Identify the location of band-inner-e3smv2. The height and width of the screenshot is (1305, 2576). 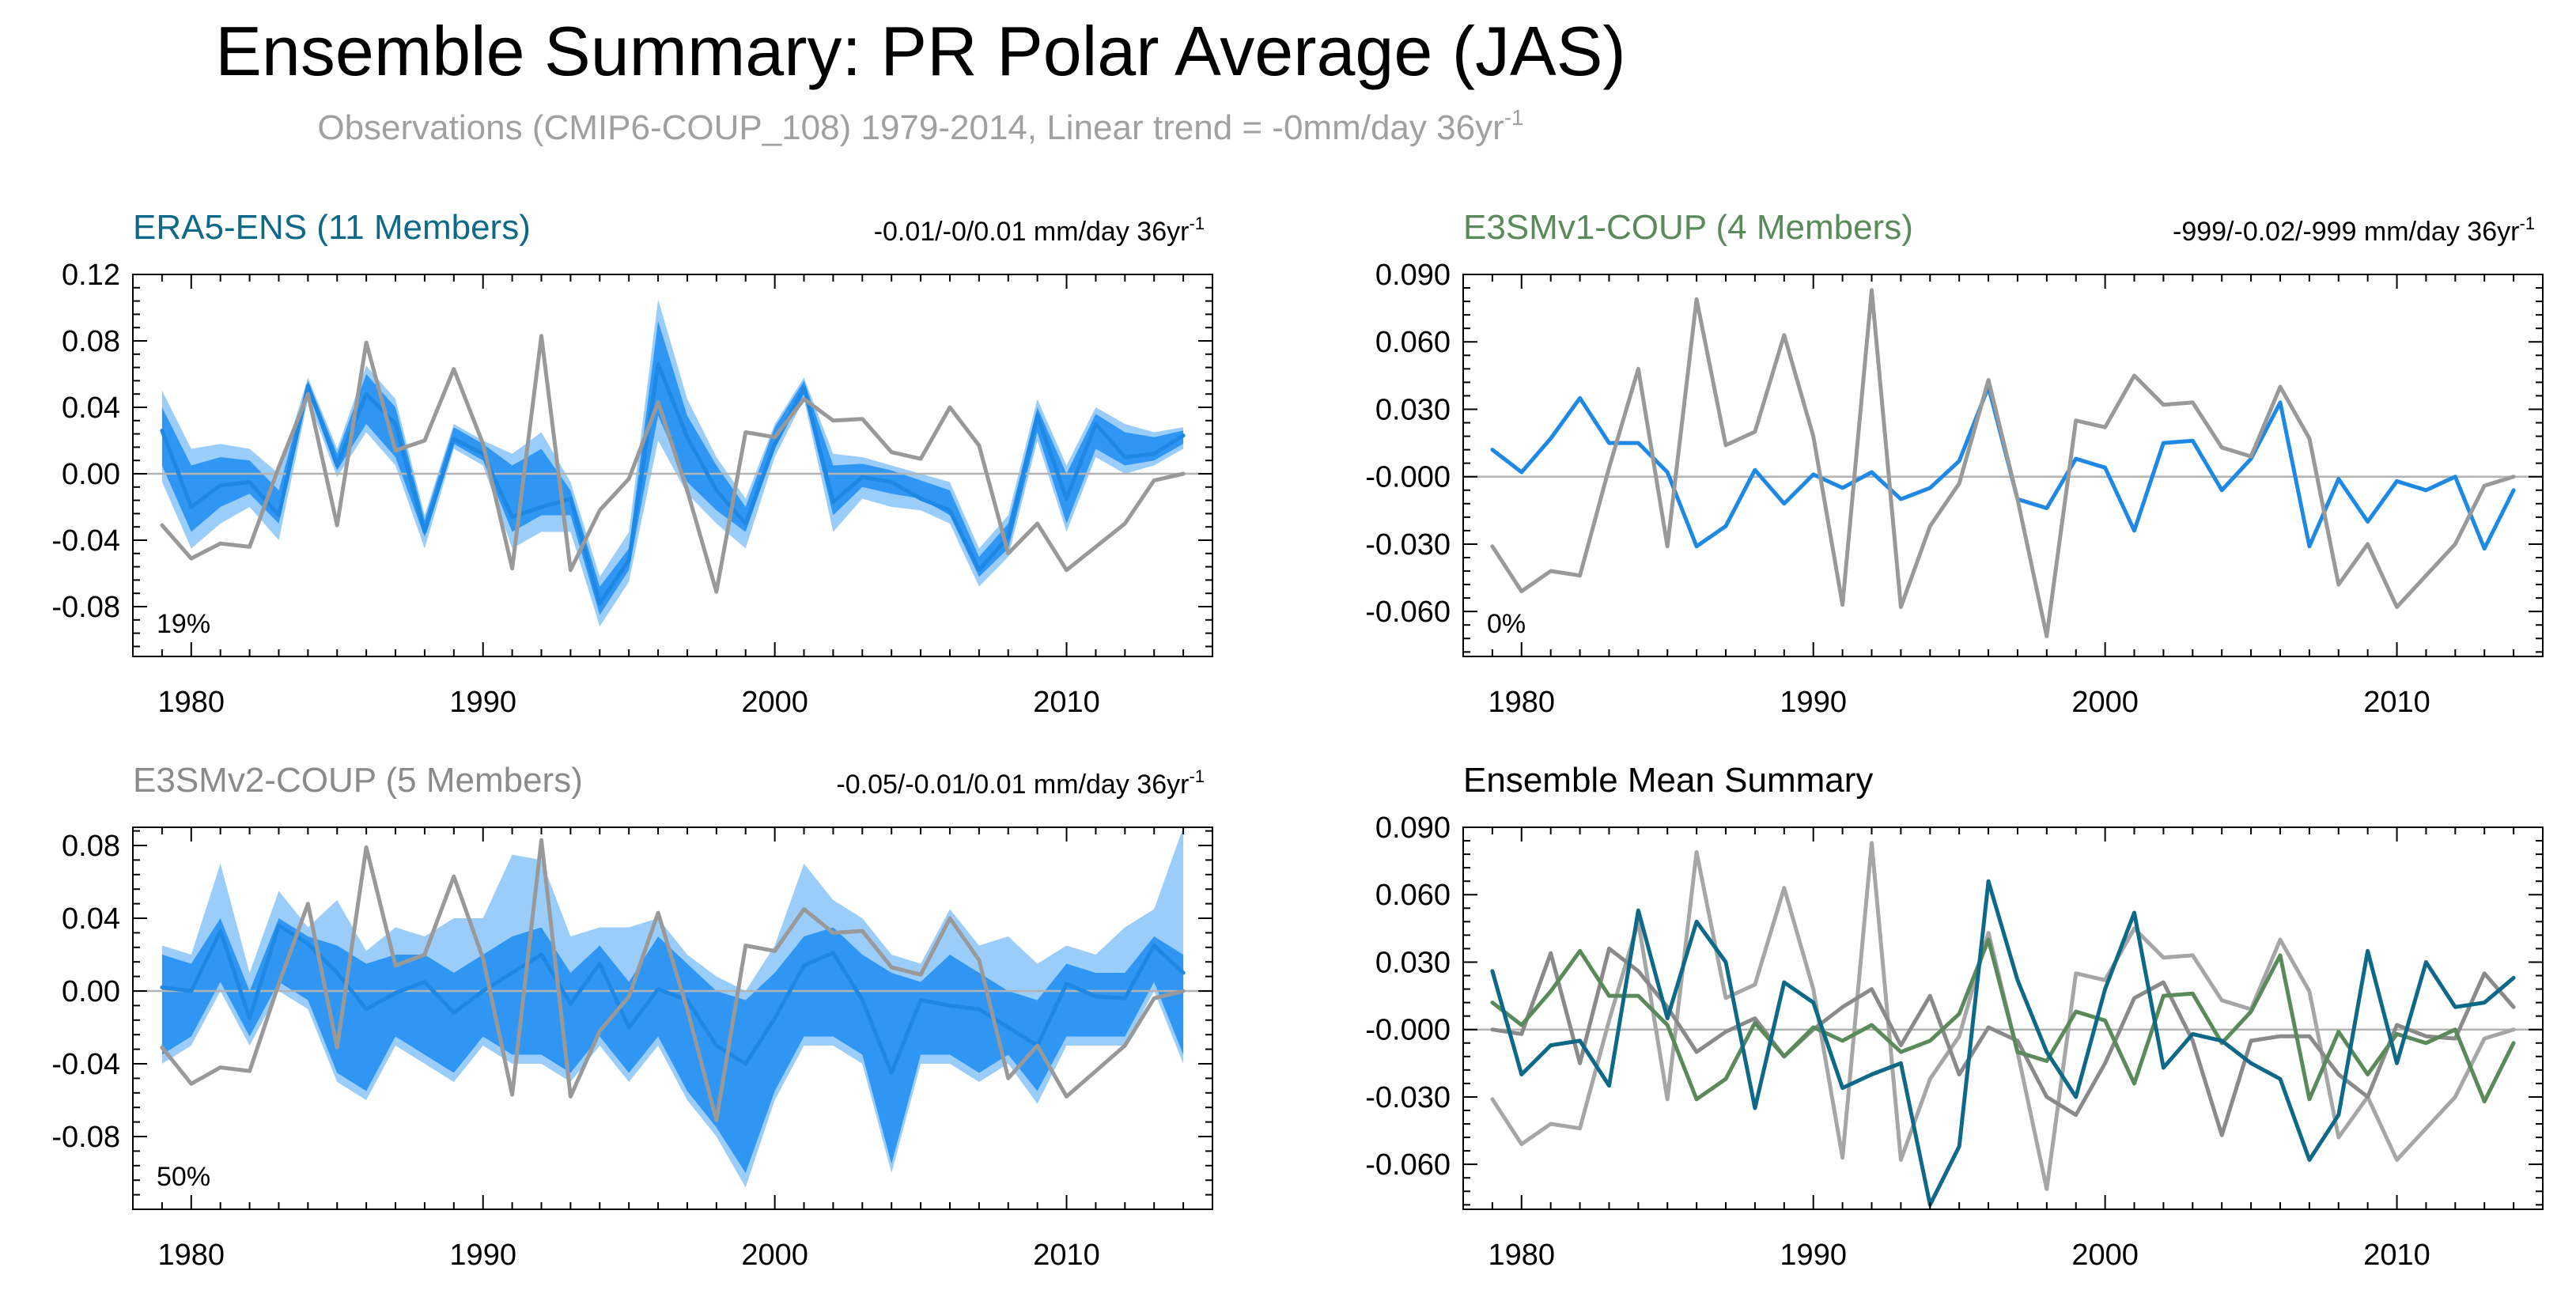
(673, 1045).